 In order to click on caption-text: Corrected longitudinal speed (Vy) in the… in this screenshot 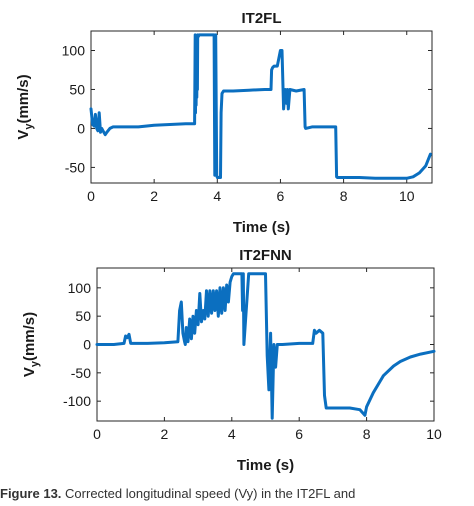, I will do `click(210, 493)`.